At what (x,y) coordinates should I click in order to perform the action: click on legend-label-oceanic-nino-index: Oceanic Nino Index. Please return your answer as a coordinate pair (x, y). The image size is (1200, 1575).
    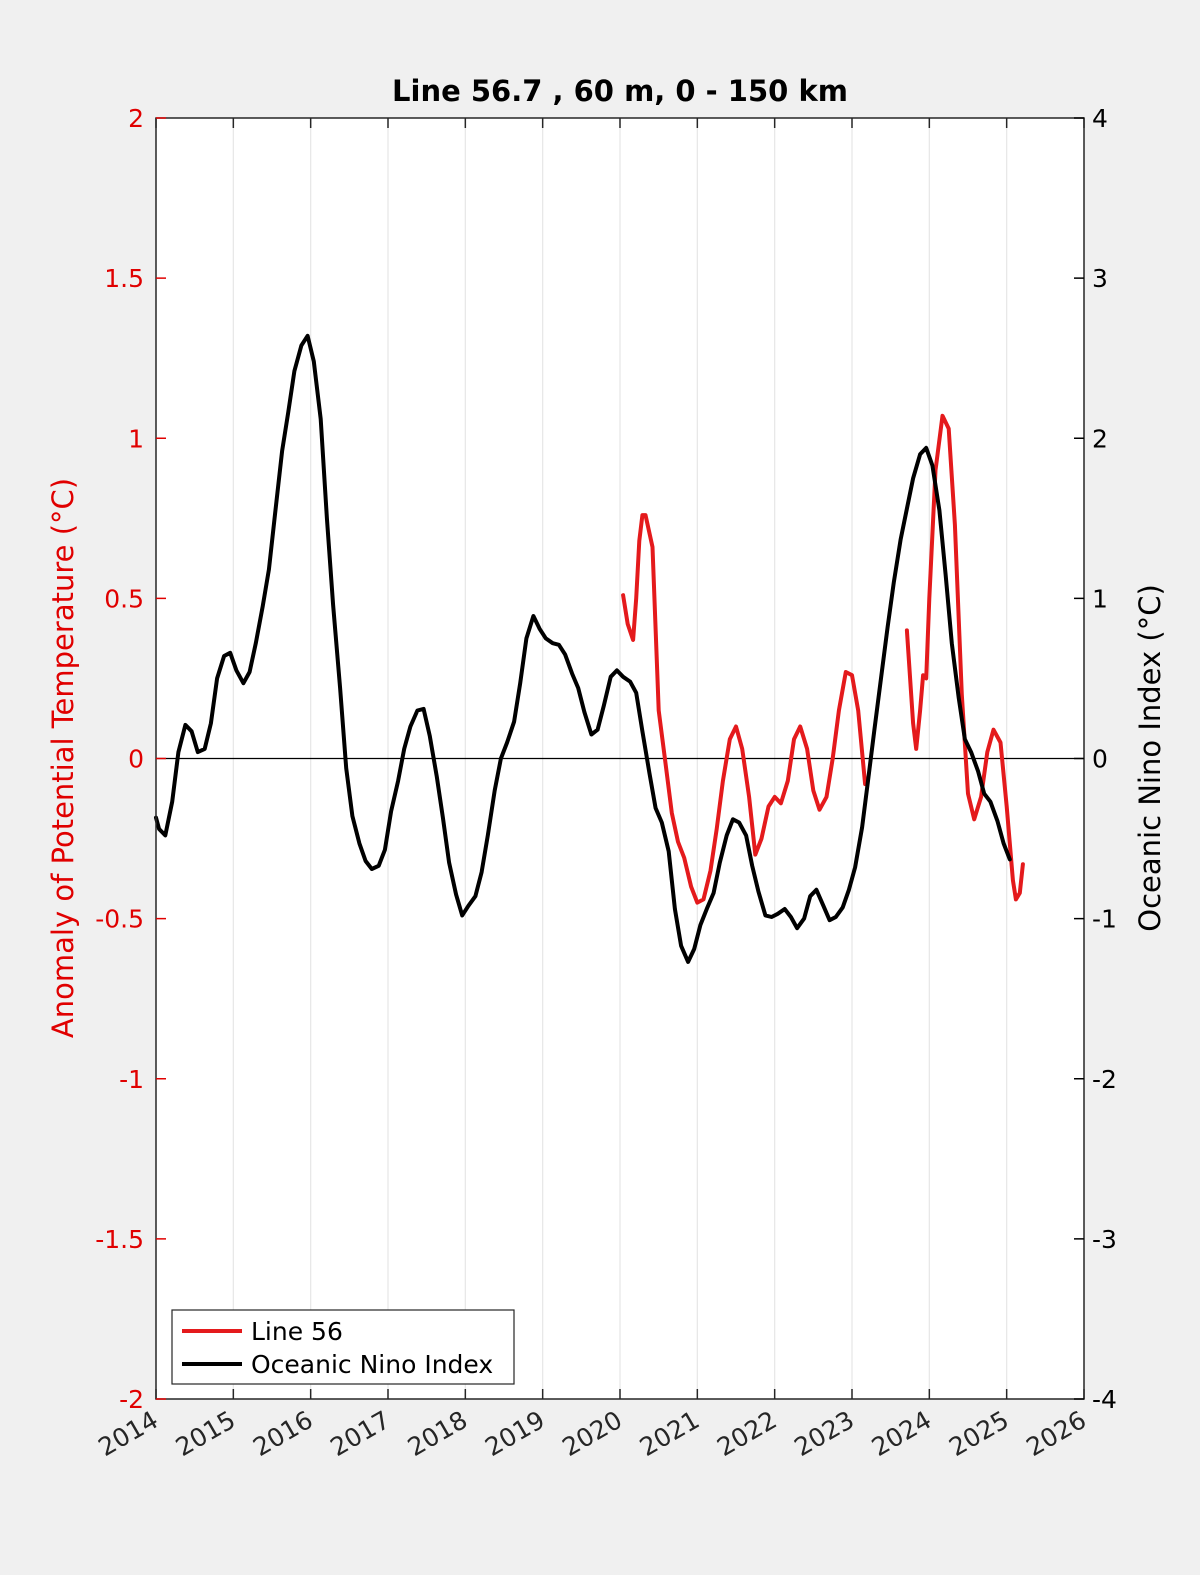
    Looking at the image, I should click on (372, 1364).